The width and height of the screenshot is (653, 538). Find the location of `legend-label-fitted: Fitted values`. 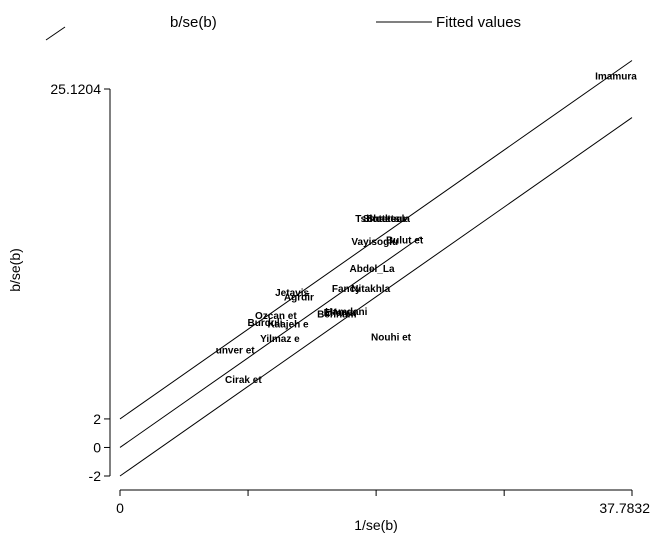

legend-label-fitted: Fitted values is located at coordinates (478, 22).